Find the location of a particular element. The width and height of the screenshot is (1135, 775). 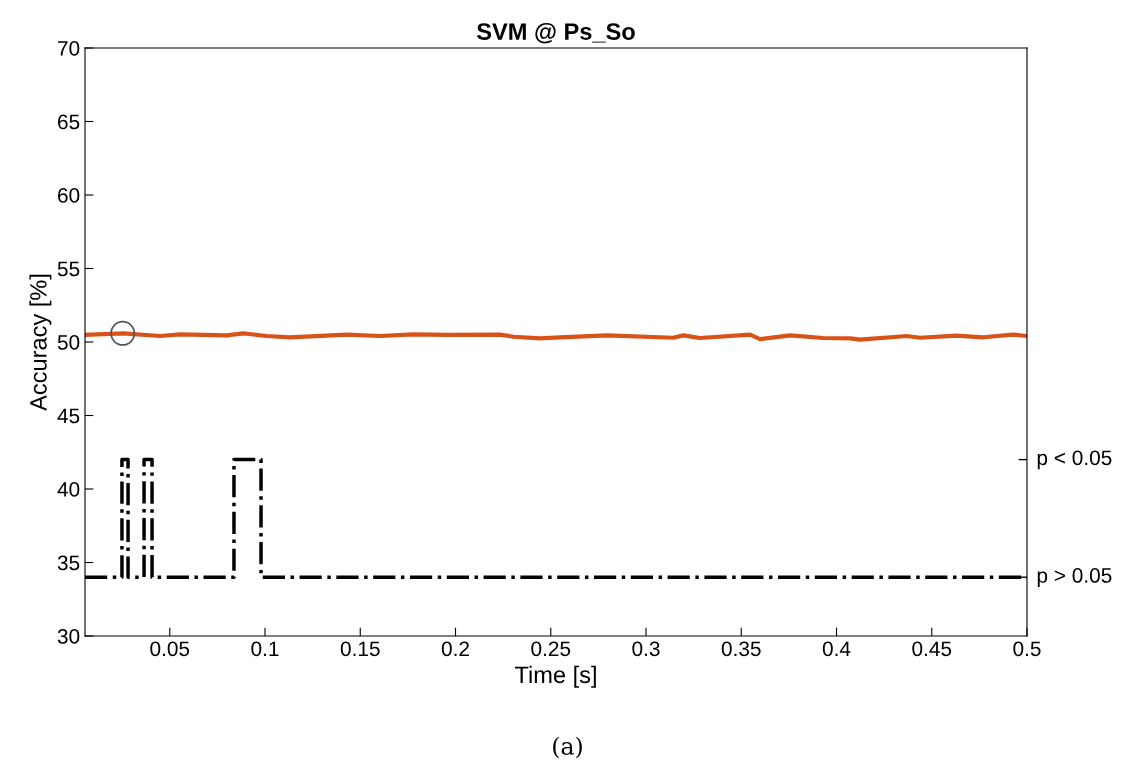

y-tick-label: 55 is located at coordinates (68, 269).